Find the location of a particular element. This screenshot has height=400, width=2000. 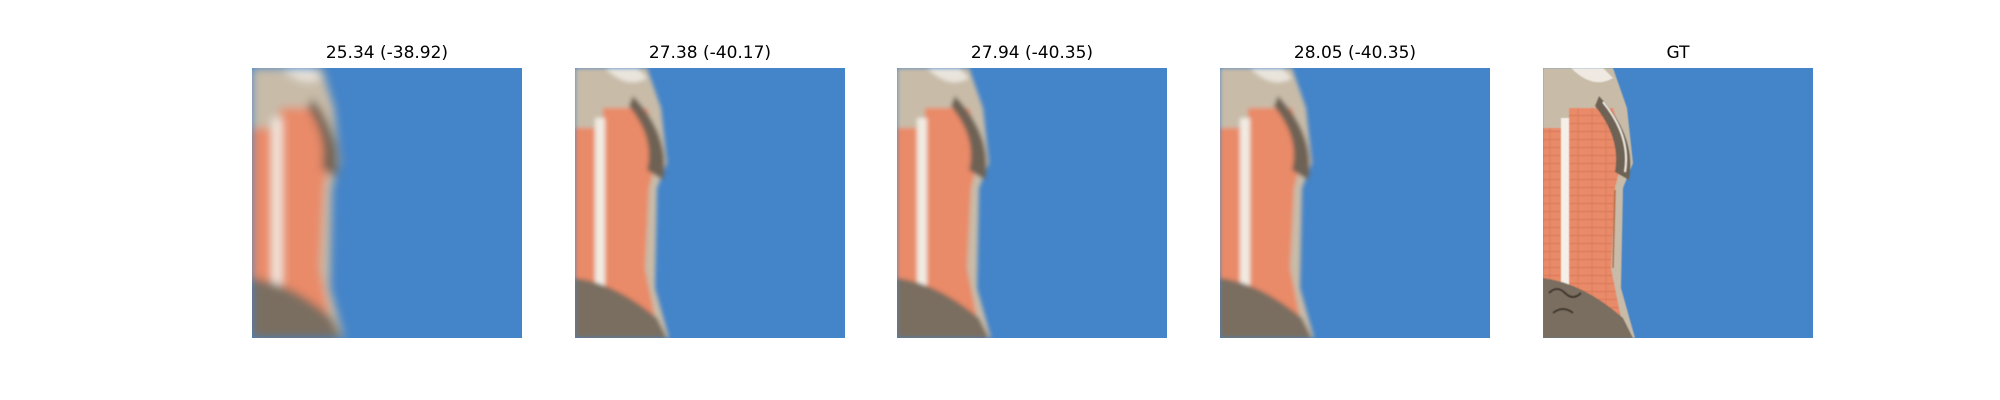

panel-title: 28.05 (-40.35) is located at coordinates (1355, 53).